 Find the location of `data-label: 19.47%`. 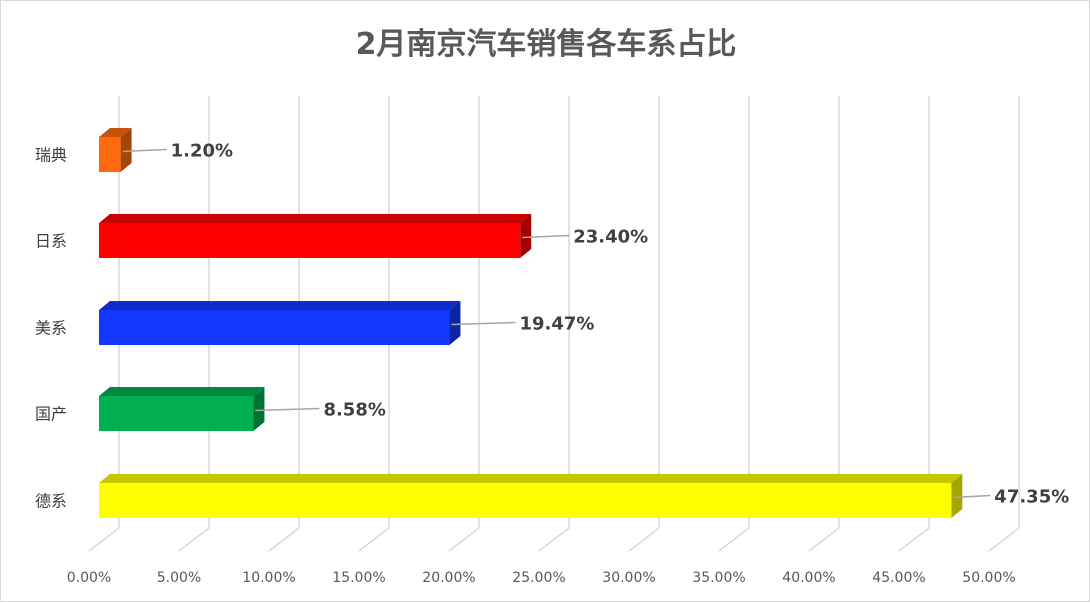

data-label: 19.47% is located at coordinates (556, 324).